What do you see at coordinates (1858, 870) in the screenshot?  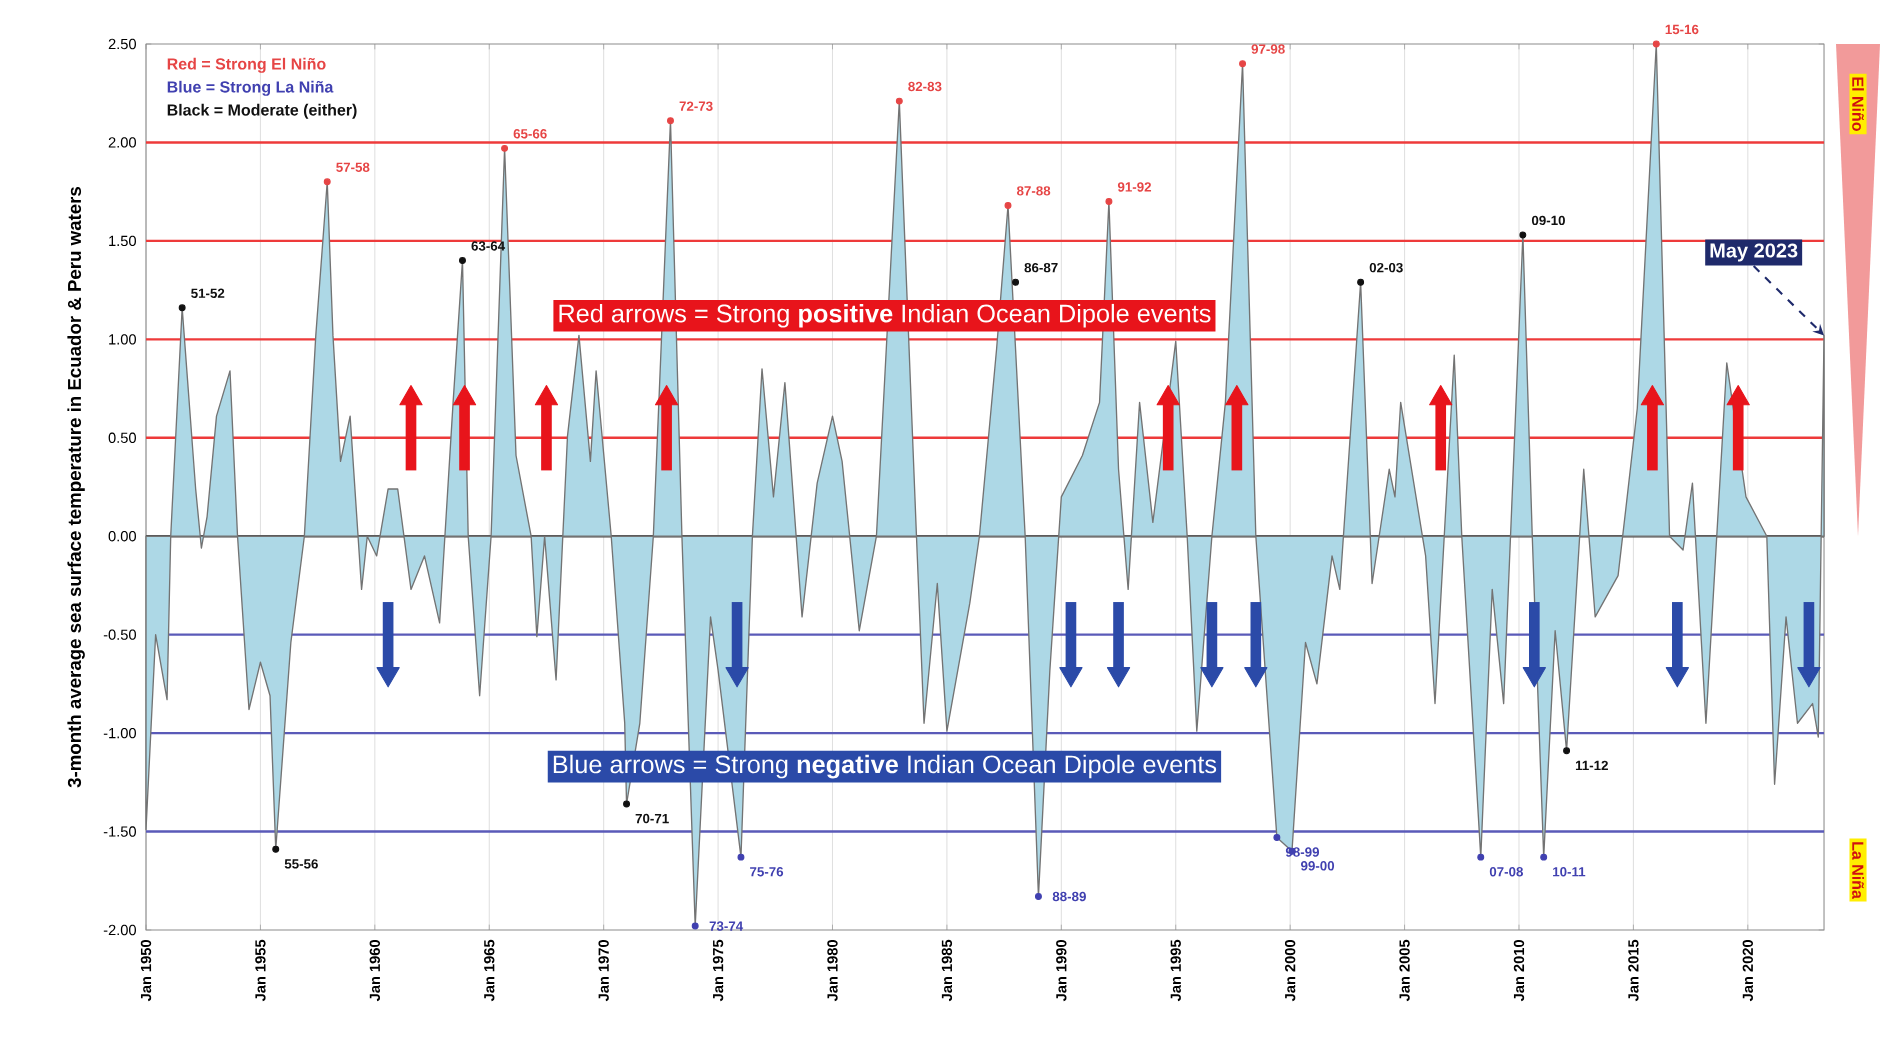 I see `text: La Niña` at bounding box center [1858, 870].